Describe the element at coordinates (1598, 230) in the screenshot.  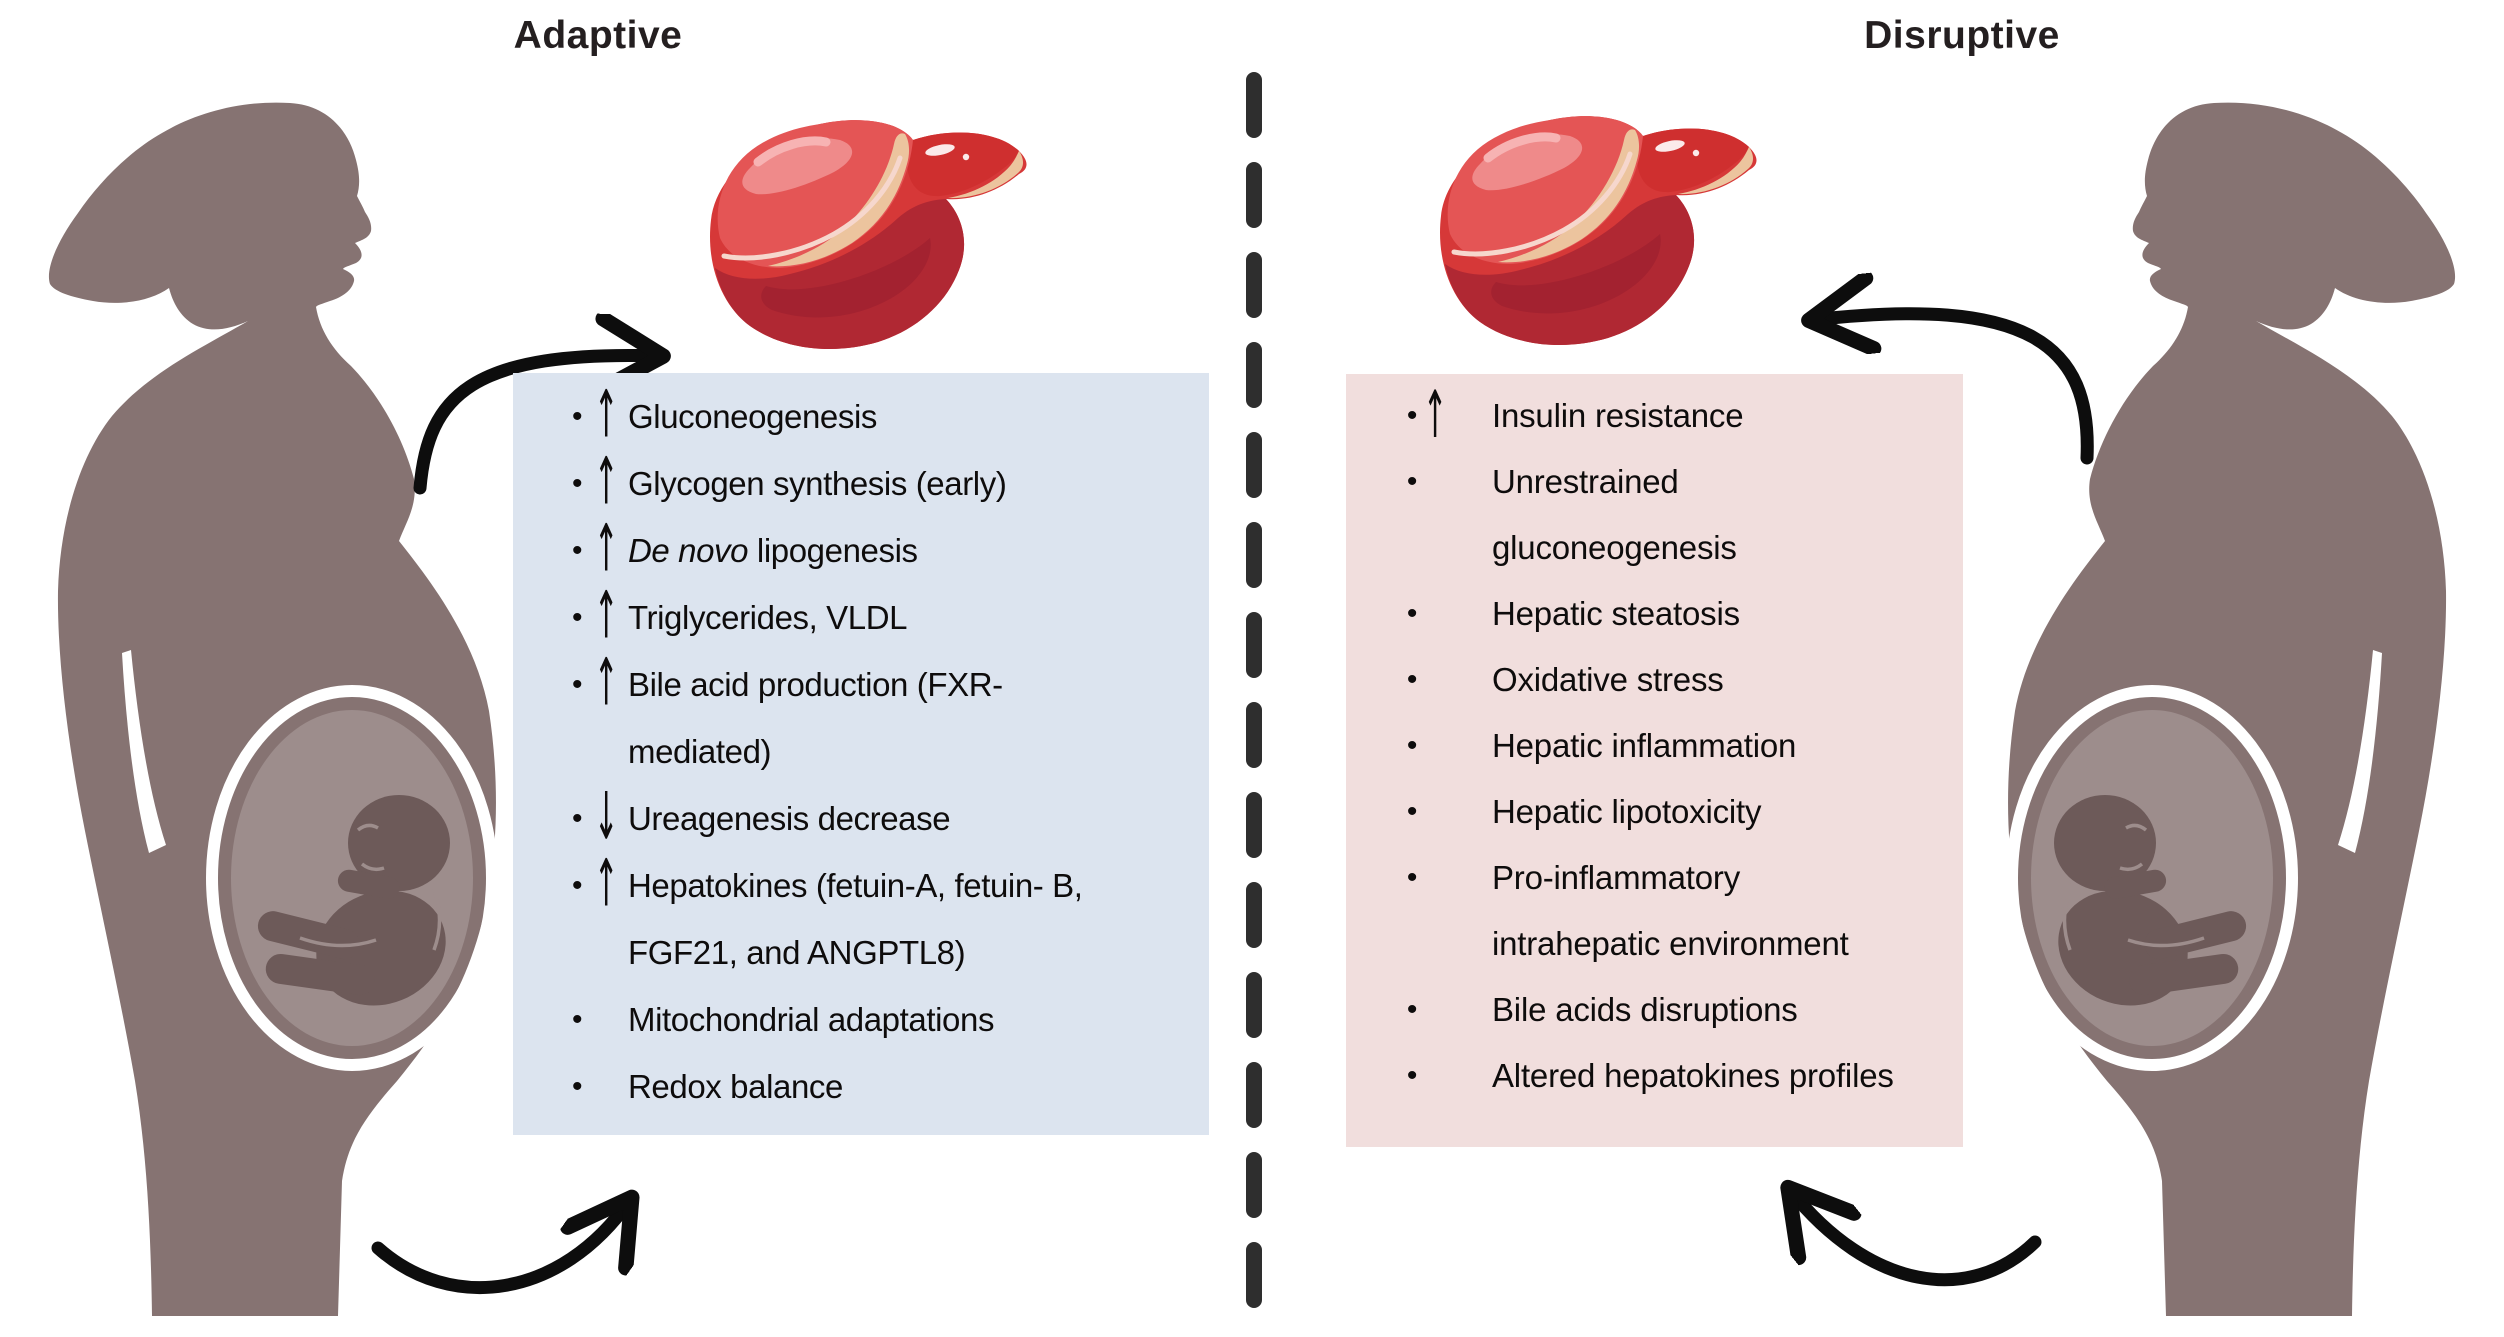
I see `liver-illustration-right` at that location.